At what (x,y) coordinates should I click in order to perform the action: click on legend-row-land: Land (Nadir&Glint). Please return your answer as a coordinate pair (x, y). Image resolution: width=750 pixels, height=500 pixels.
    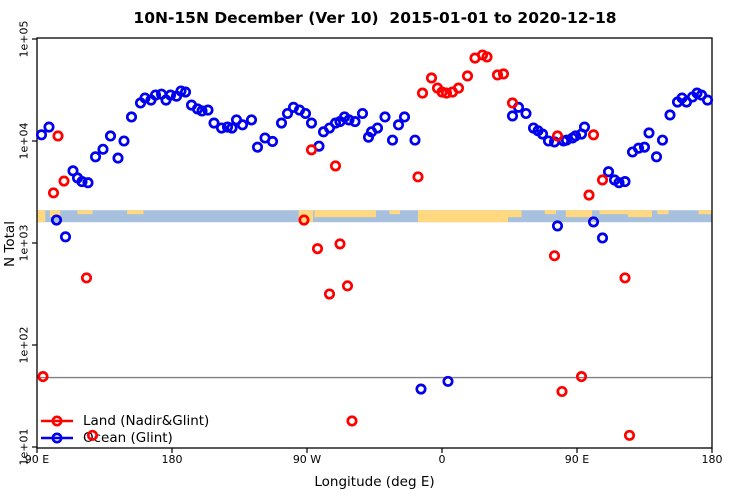
    Looking at the image, I should click on (125, 420).